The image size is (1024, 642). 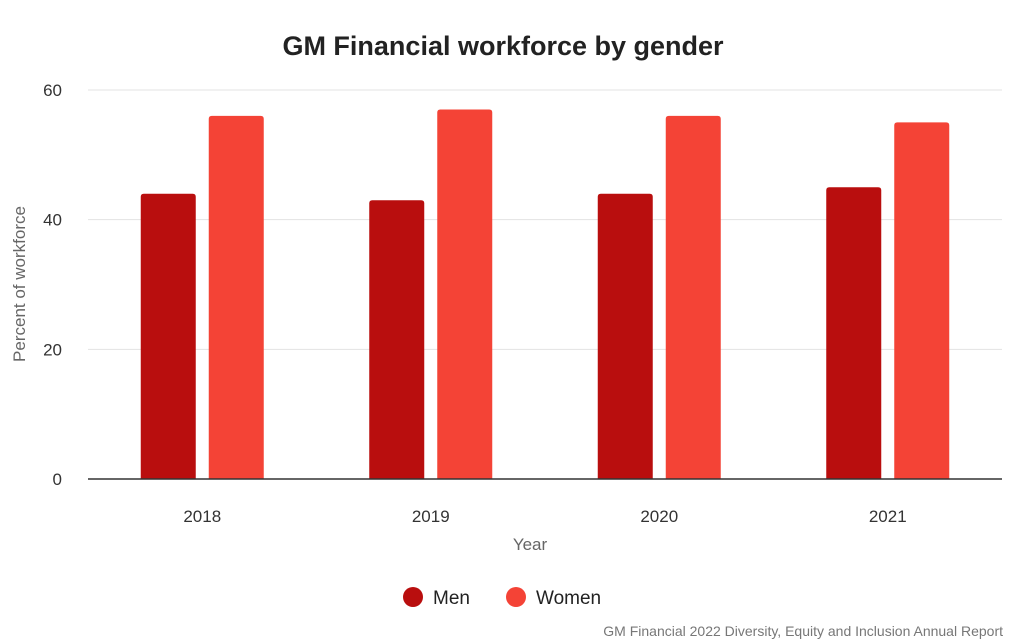 I want to click on x-tick-label: 2019, so click(x=431, y=516).